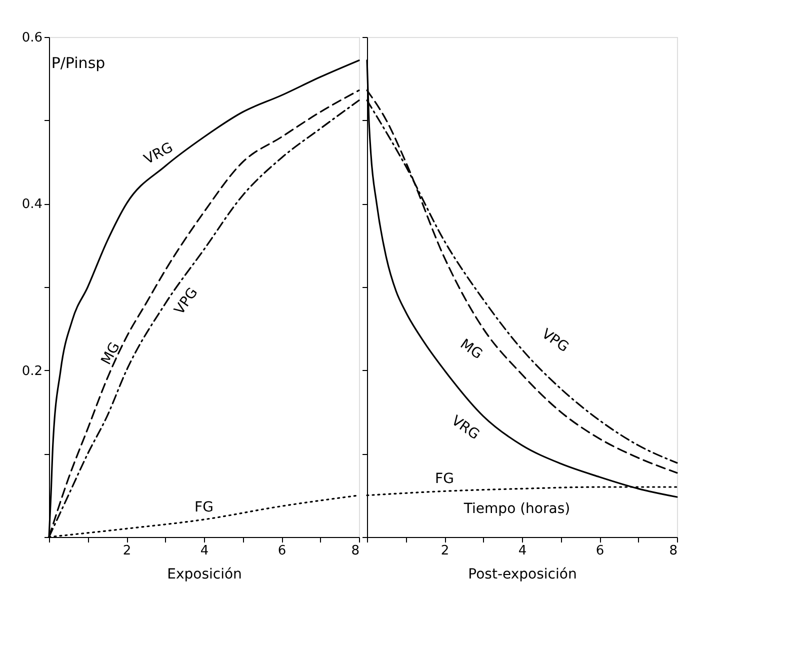 The width and height of the screenshot is (794, 649). I want to click on x-axis-title: Post-exposición, so click(522, 574).